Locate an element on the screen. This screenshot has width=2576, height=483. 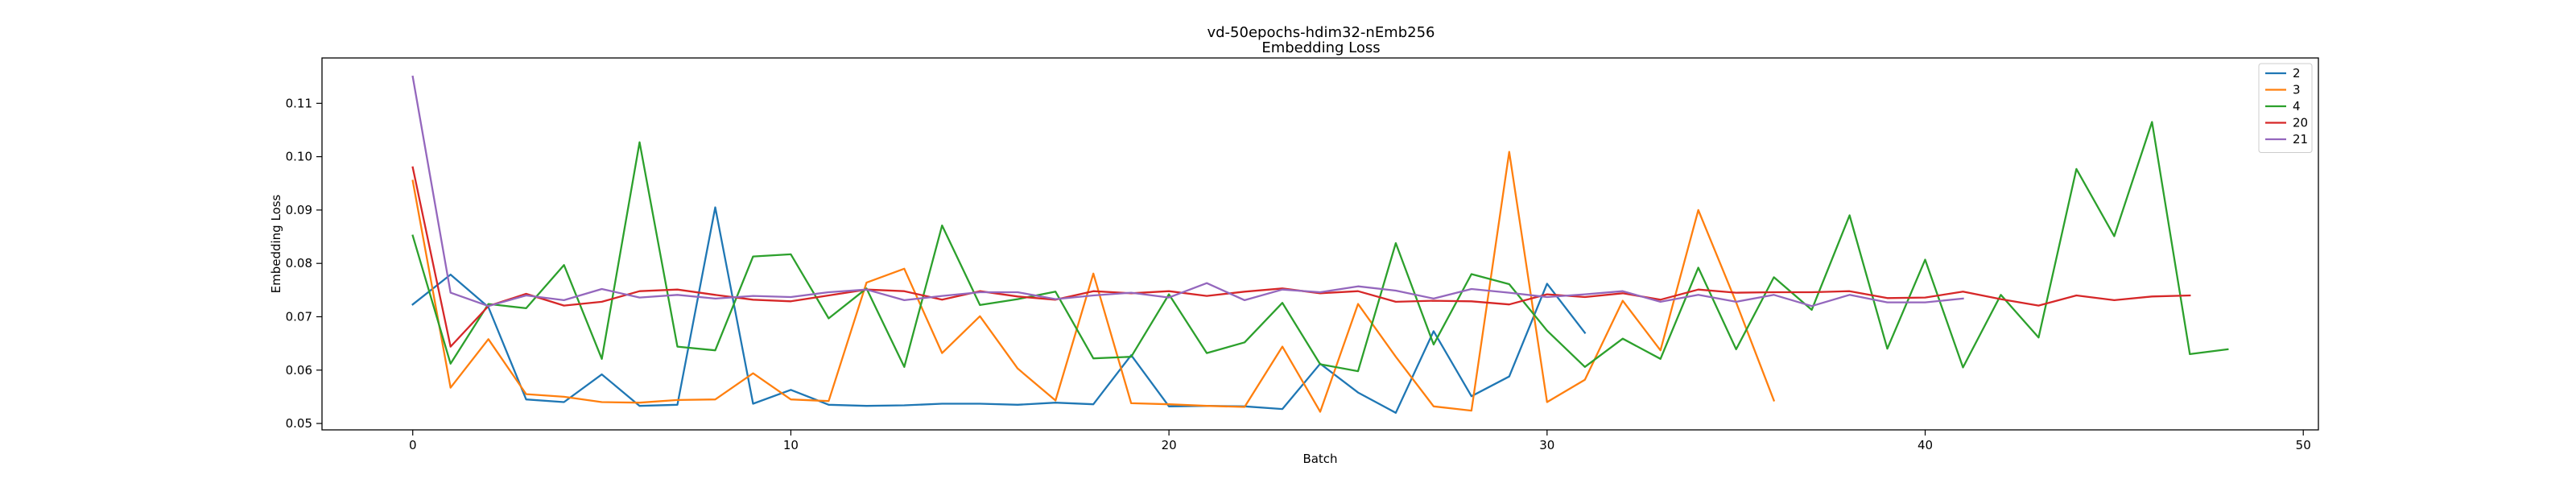
x-tick-label: 40 is located at coordinates (1926, 445).